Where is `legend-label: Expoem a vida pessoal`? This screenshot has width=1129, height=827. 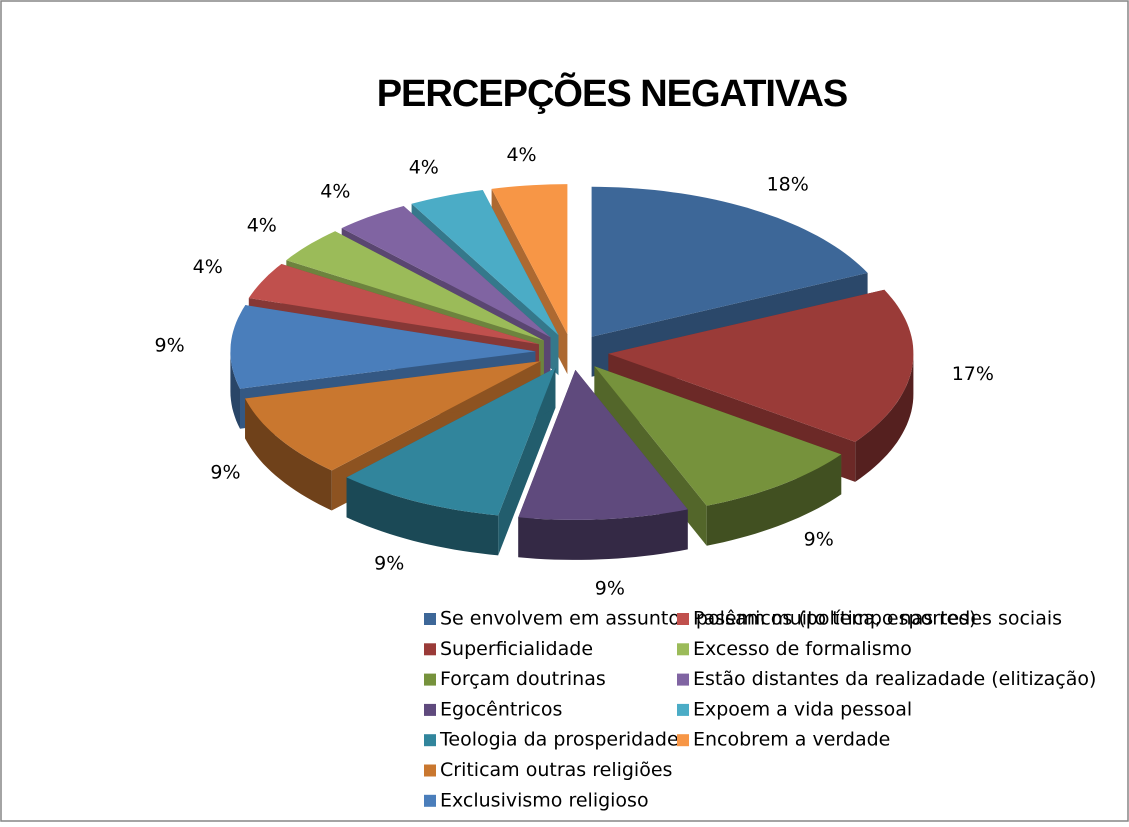 legend-label: Expoem a vida pessoal is located at coordinates (802, 709).